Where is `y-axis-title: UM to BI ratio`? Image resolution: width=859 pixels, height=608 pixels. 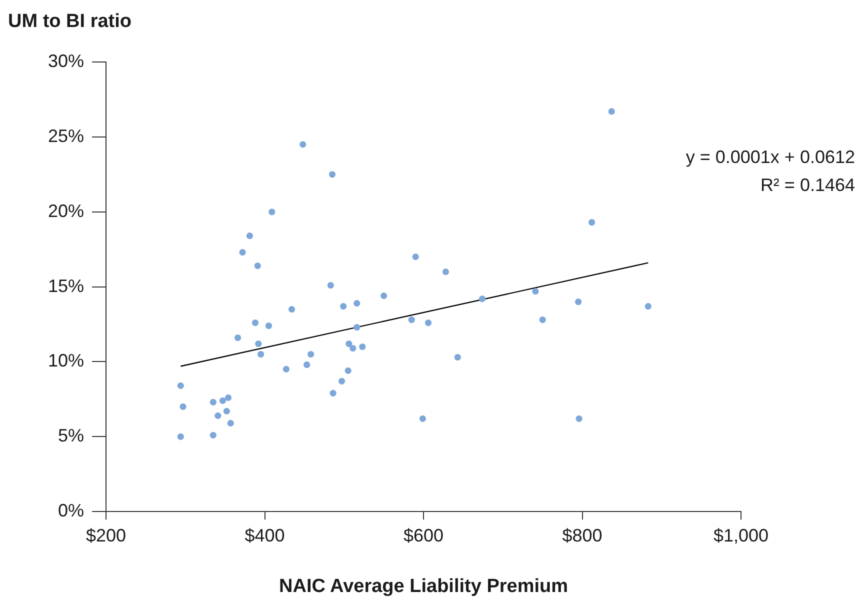
y-axis-title: UM to BI ratio is located at coordinates (70, 21).